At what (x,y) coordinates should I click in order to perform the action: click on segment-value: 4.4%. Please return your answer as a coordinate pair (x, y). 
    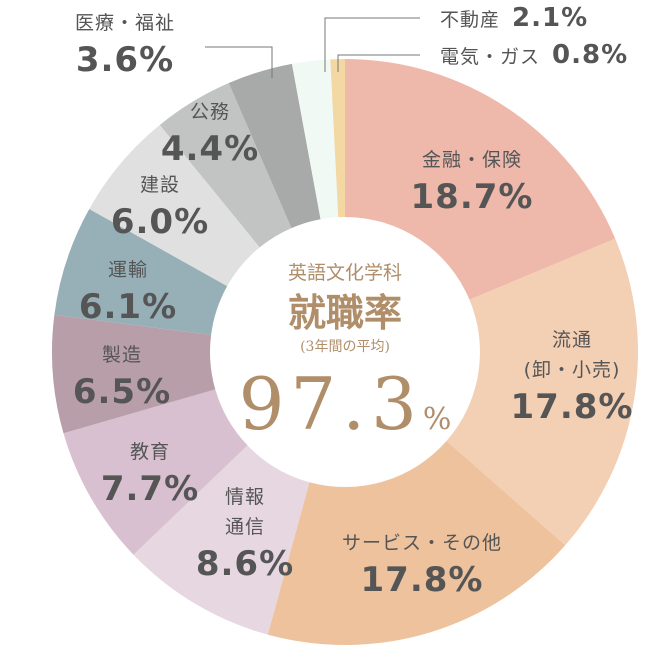
    Looking at the image, I should click on (210, 149).